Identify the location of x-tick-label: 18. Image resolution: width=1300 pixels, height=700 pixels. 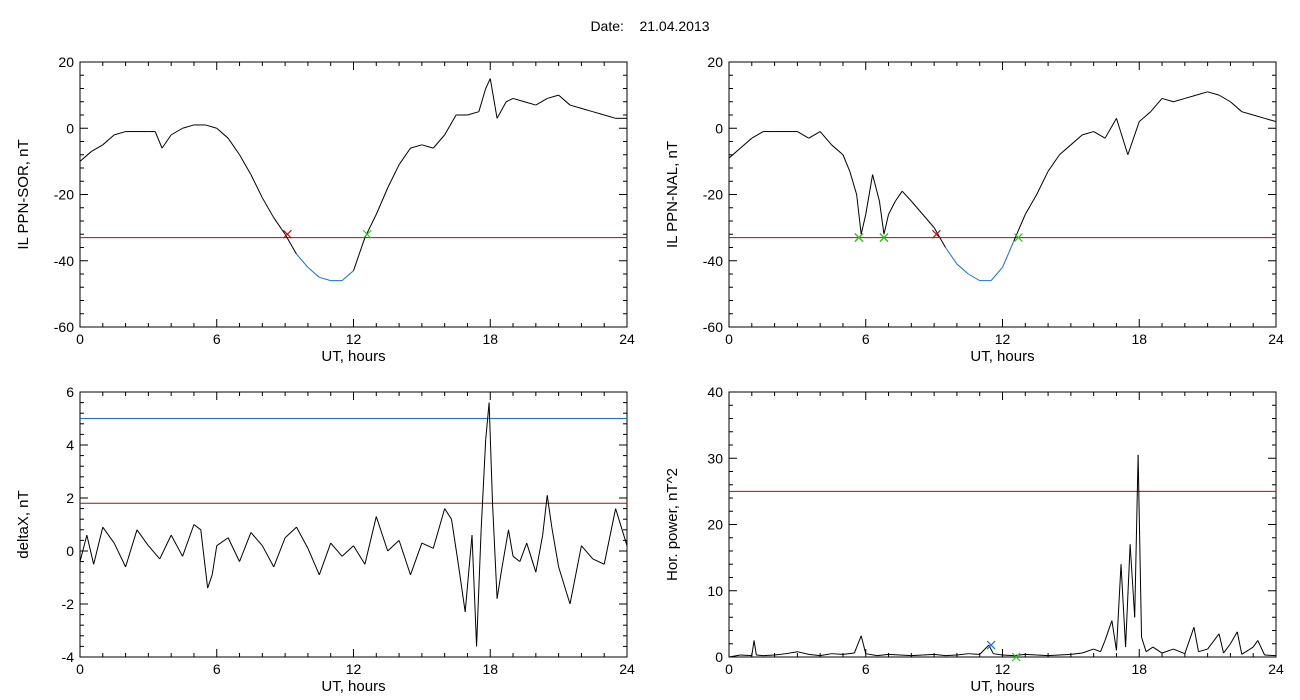
(490, 669).